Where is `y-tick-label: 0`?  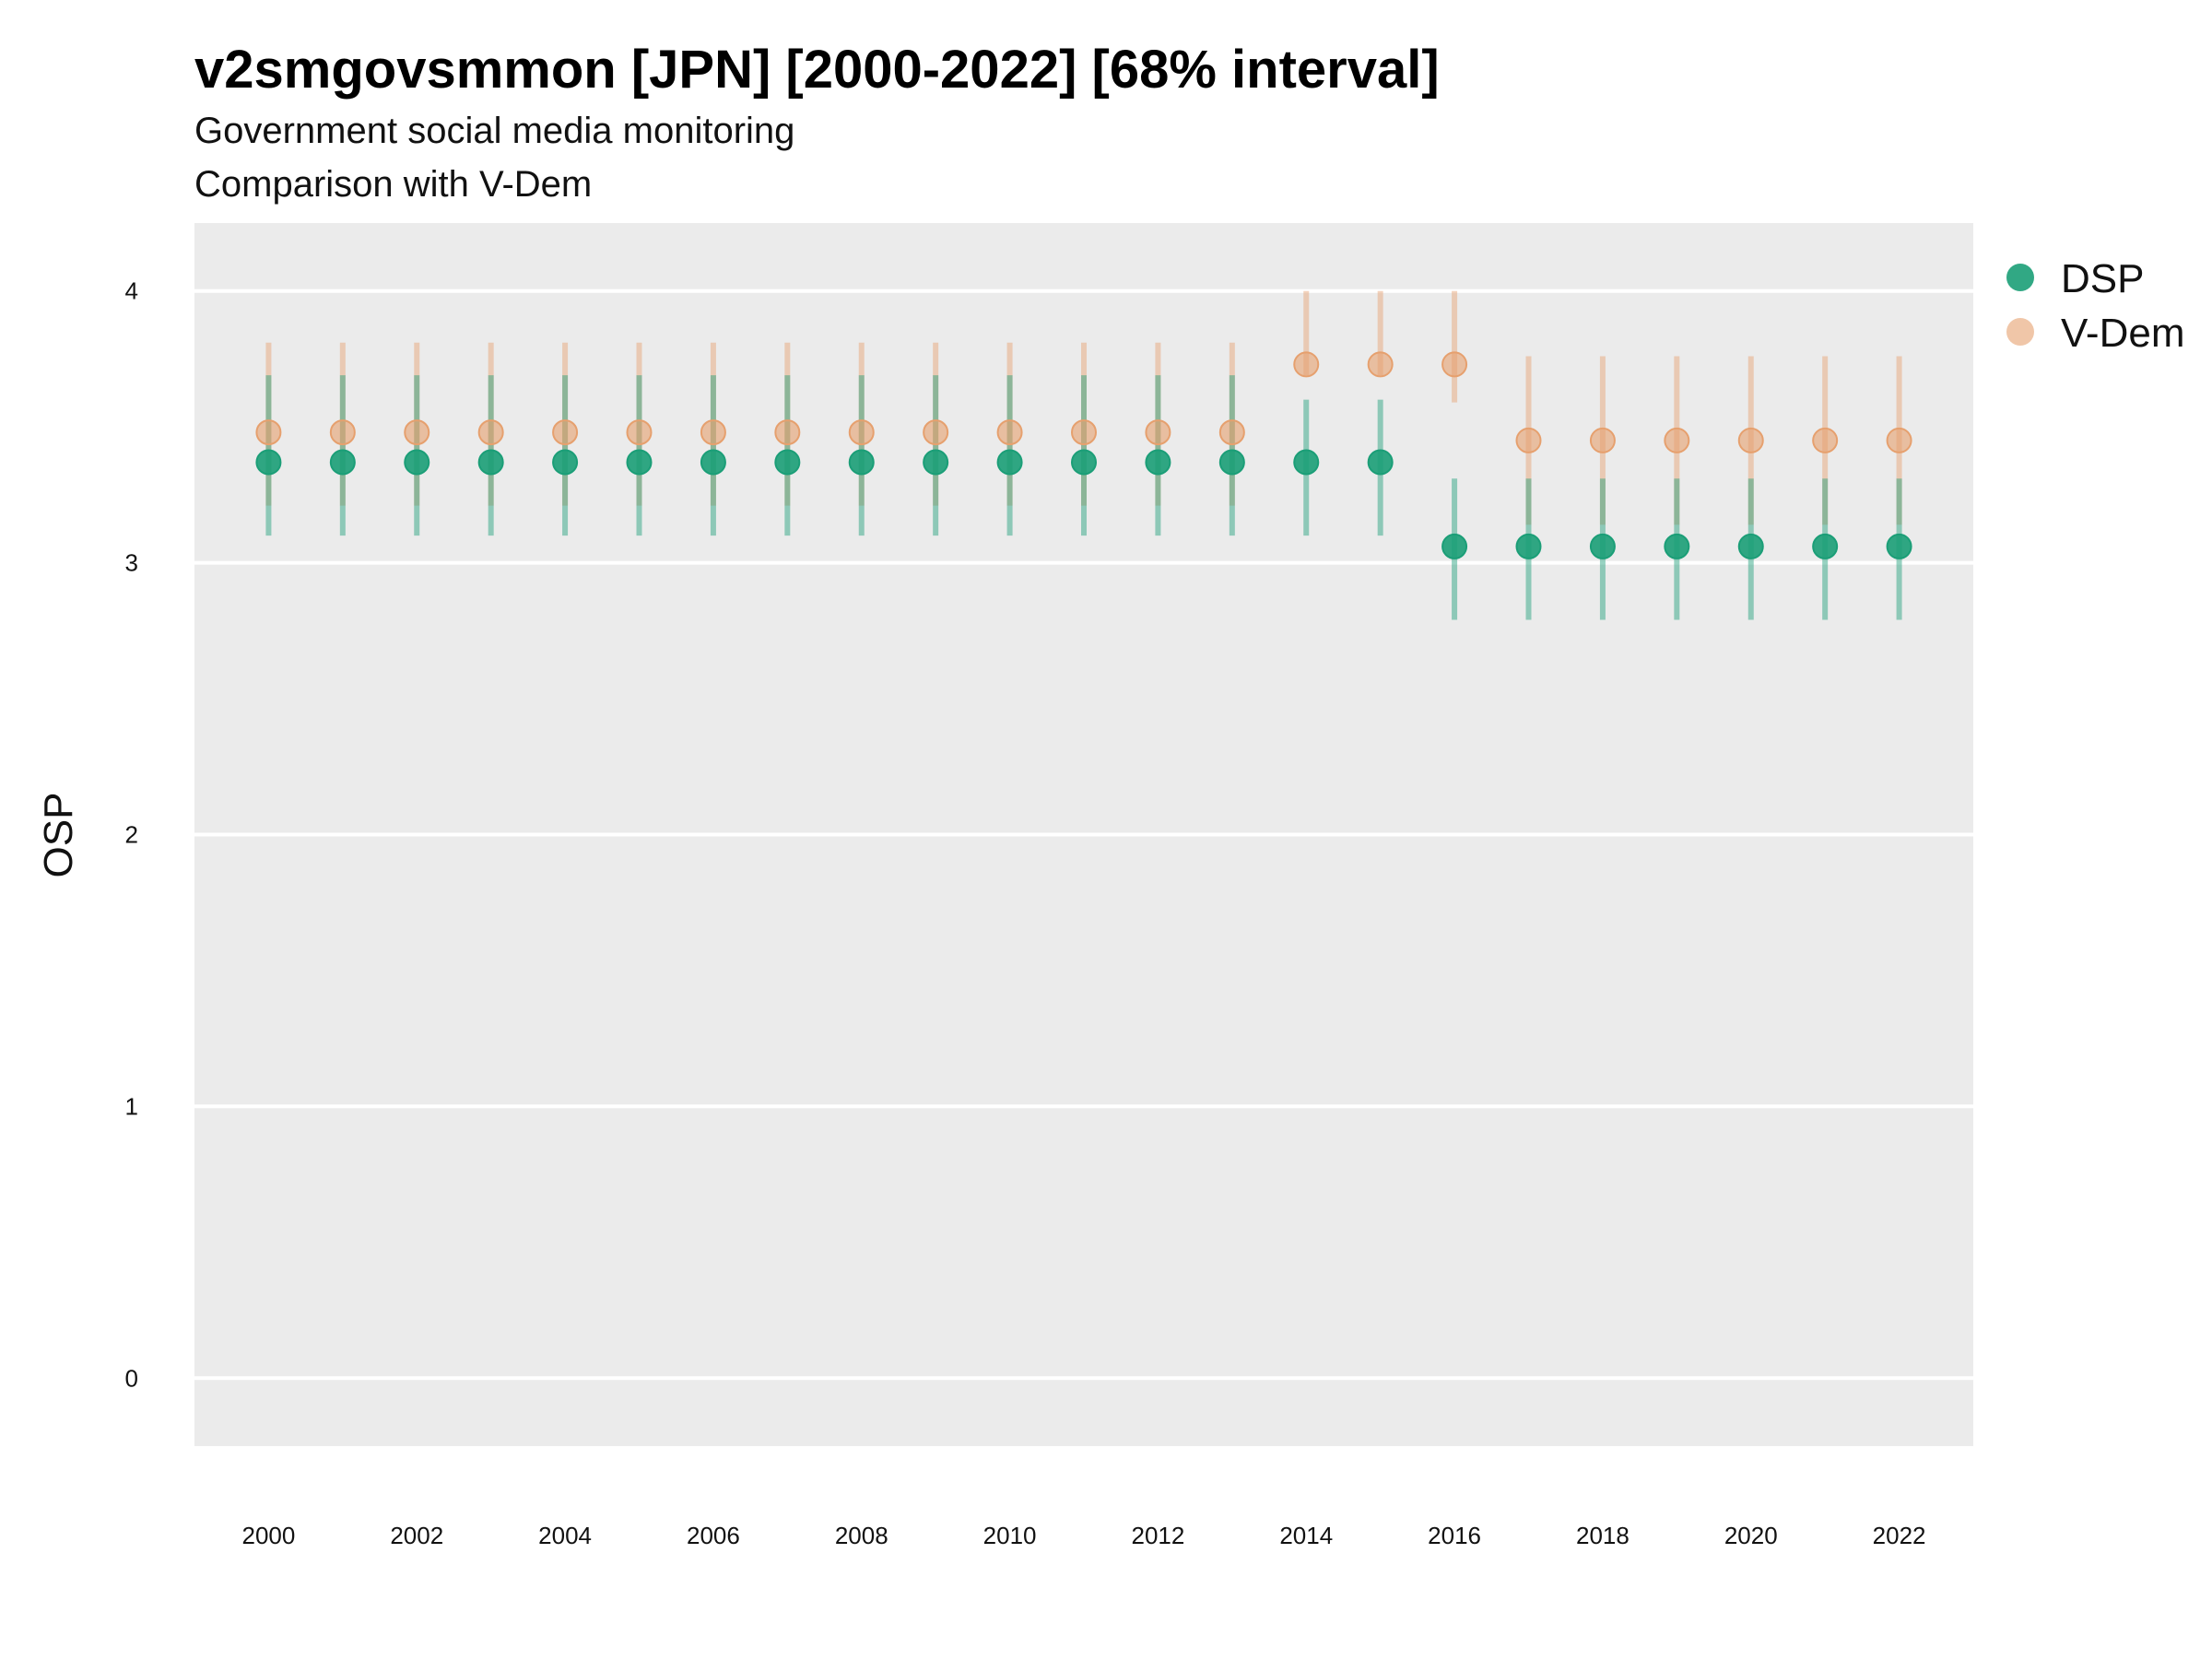 y-tick-label: 0 is located at coordinates (131, 1378).